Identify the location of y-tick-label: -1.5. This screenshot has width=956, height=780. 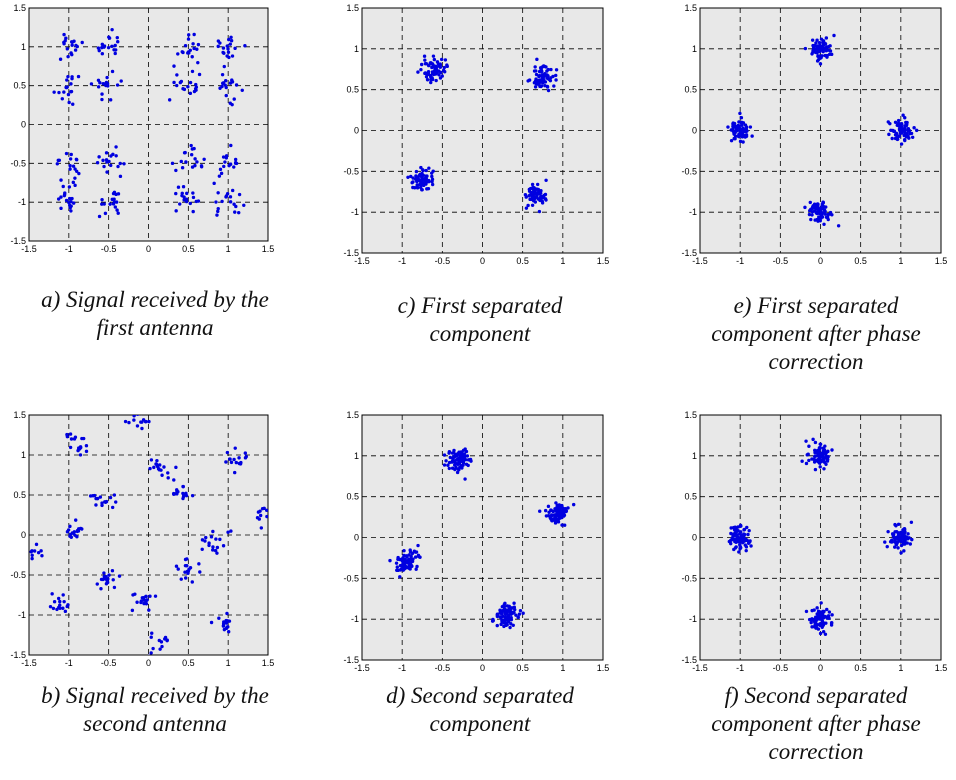
(689, 660).